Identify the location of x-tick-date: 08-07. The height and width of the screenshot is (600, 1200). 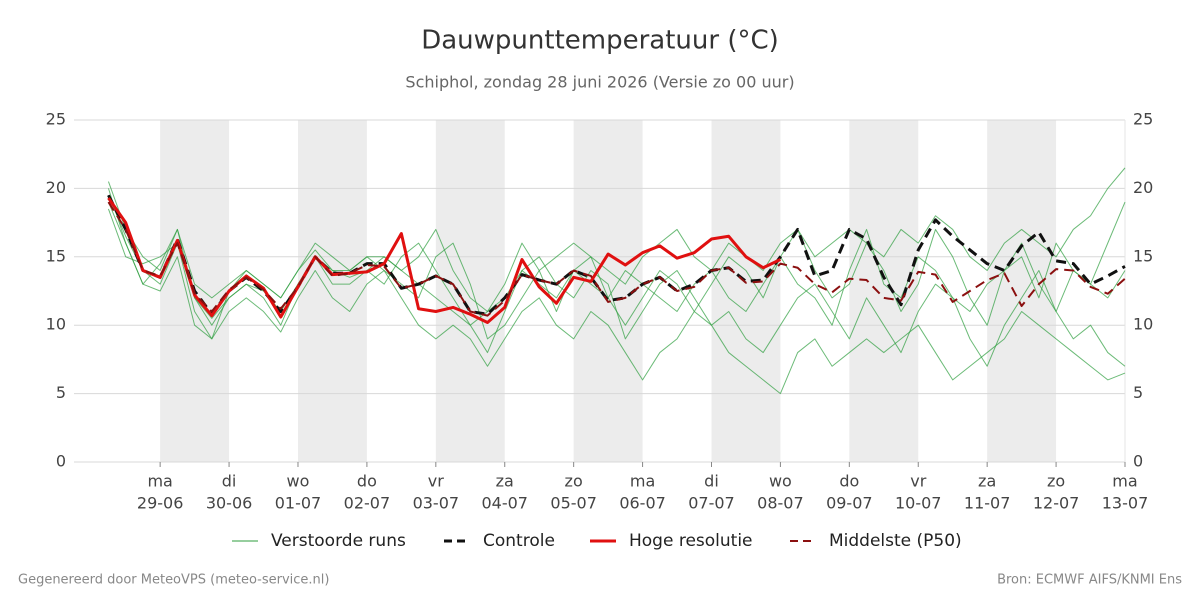
(780, 503).